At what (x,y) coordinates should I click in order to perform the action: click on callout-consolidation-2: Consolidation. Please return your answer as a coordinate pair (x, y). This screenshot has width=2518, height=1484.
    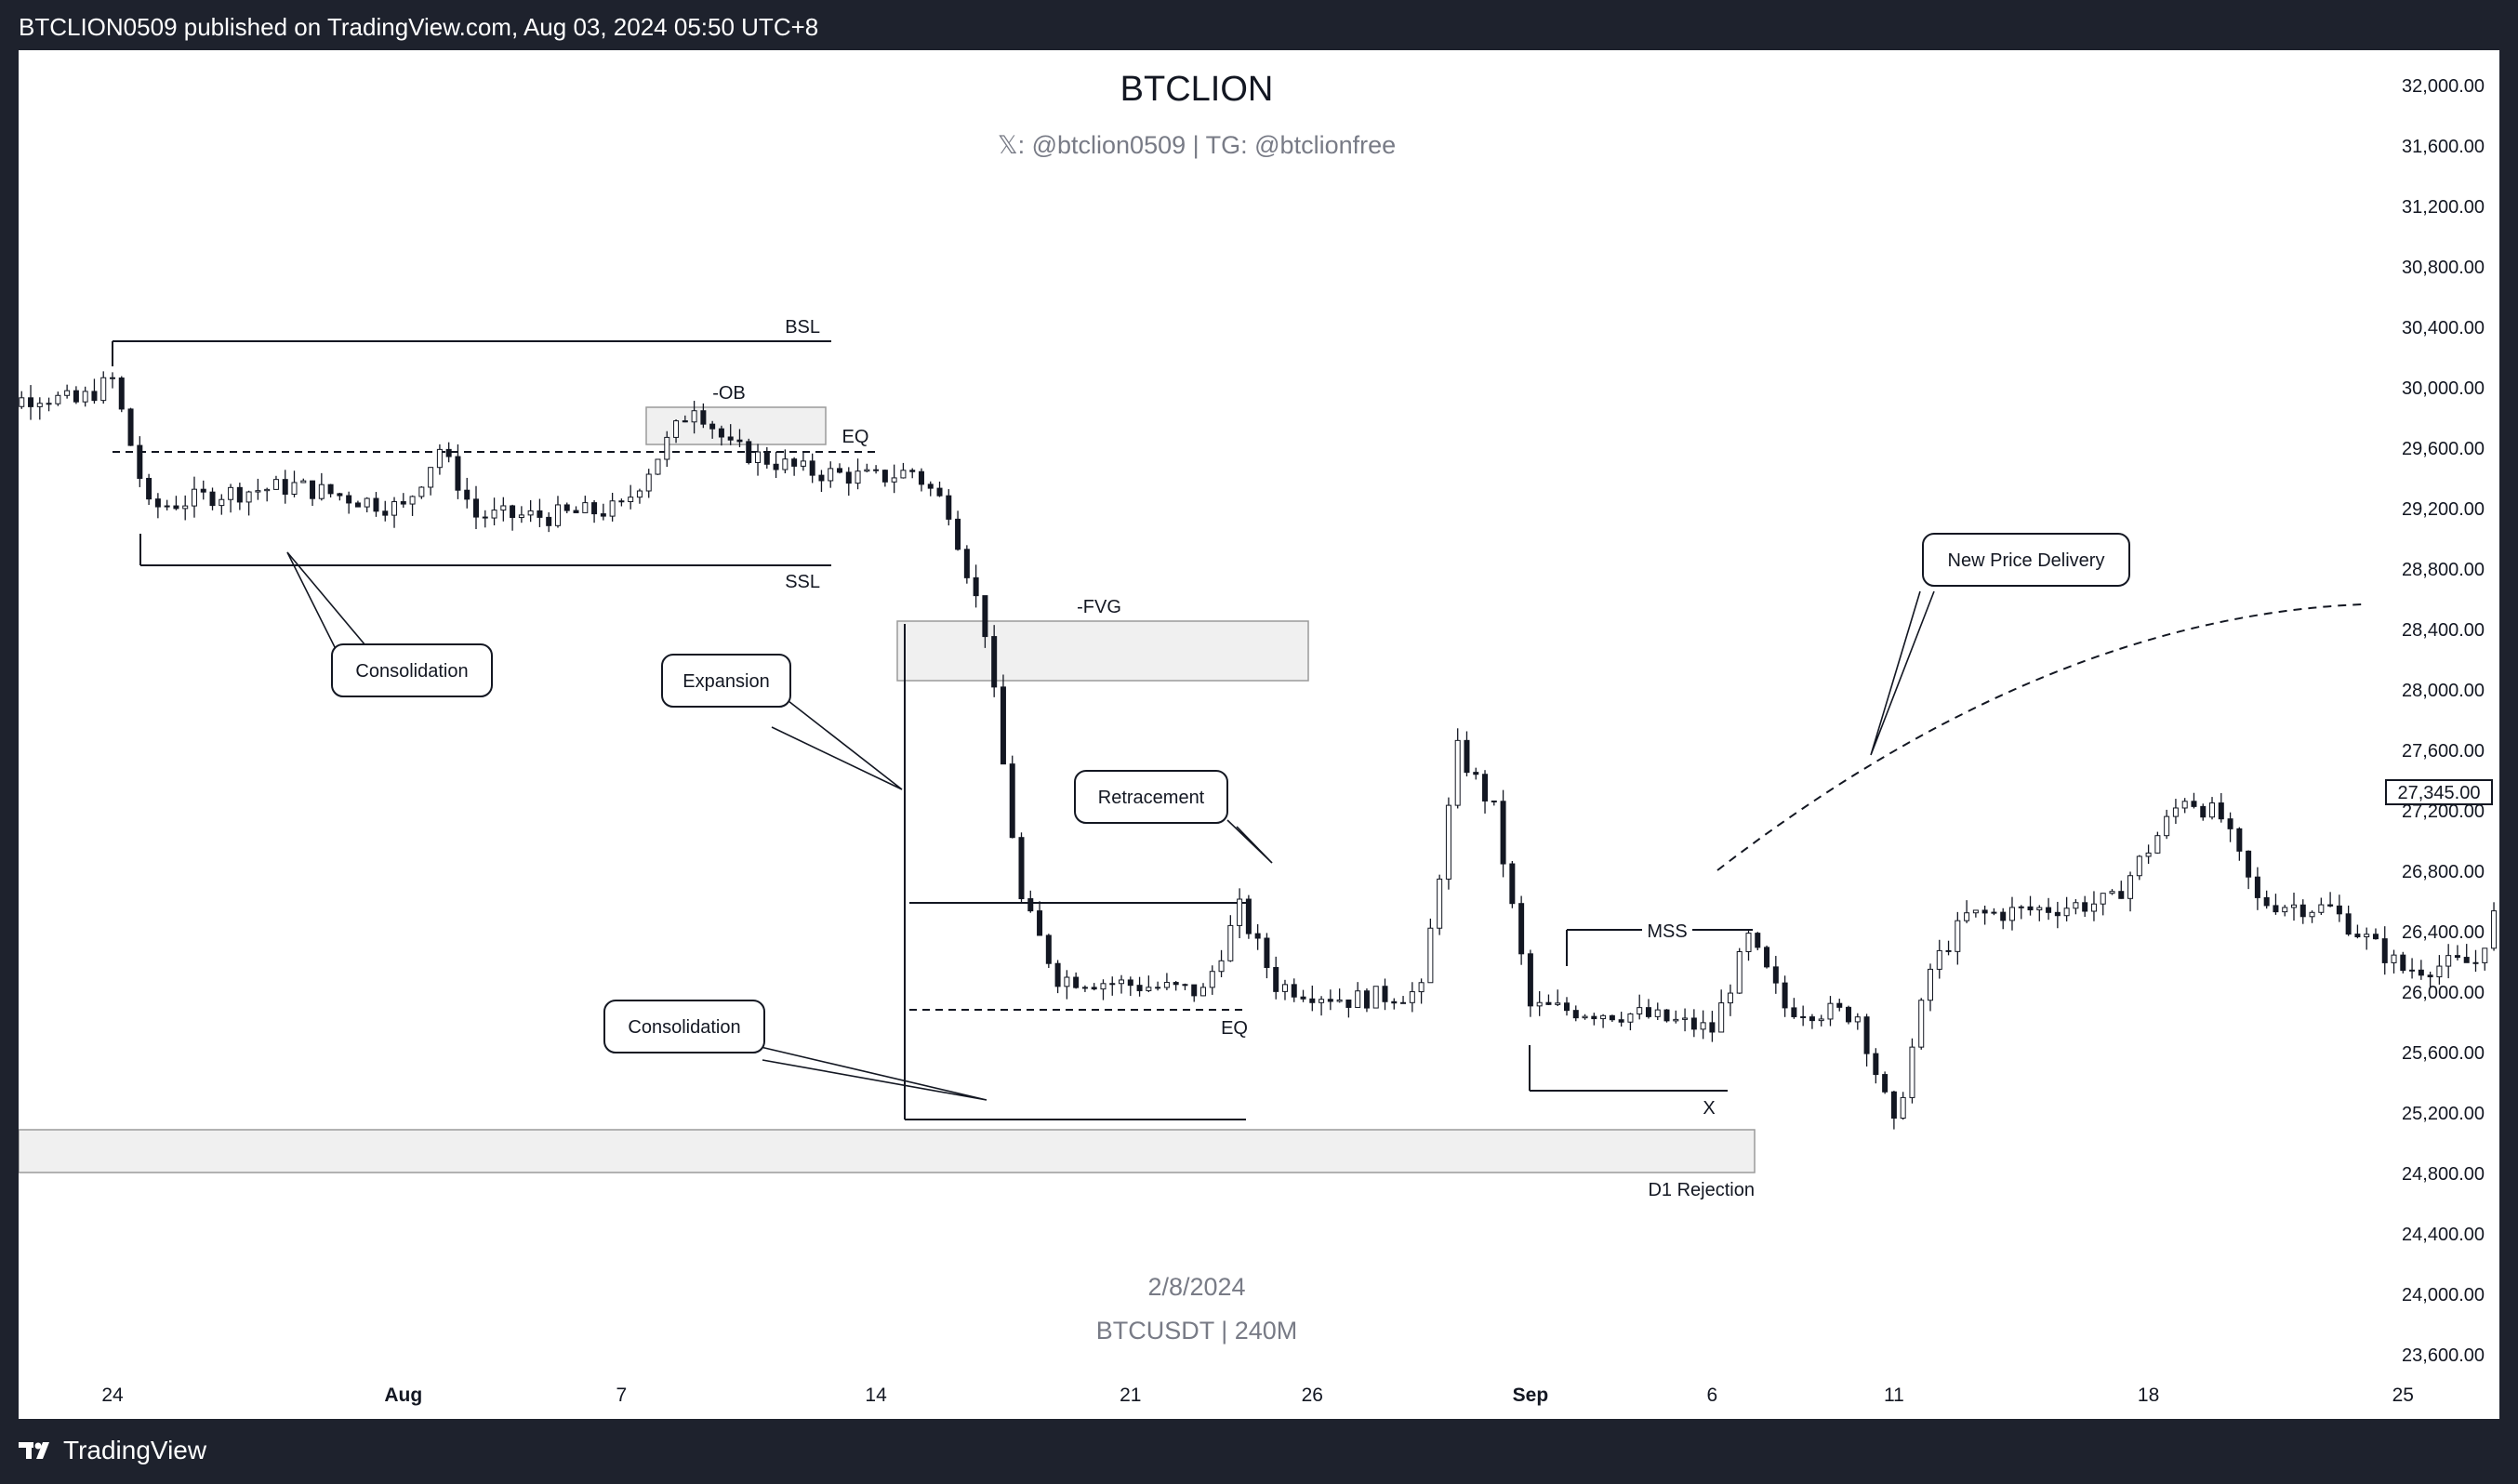
    Looking at the image, I should click on (795, 1050).